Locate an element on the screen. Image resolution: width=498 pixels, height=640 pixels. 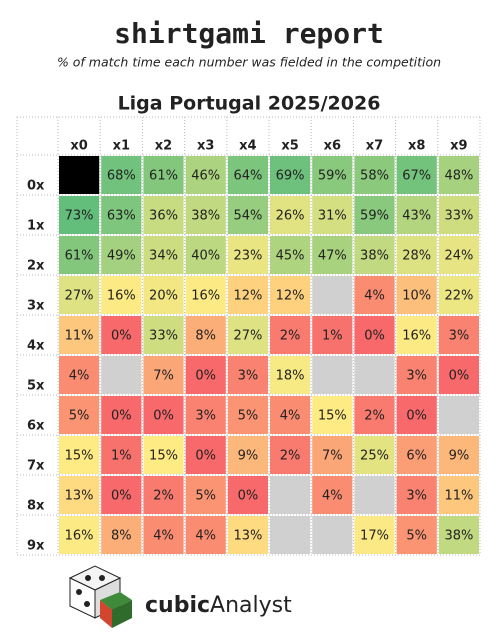
logo is located at coordinates (100, 596).